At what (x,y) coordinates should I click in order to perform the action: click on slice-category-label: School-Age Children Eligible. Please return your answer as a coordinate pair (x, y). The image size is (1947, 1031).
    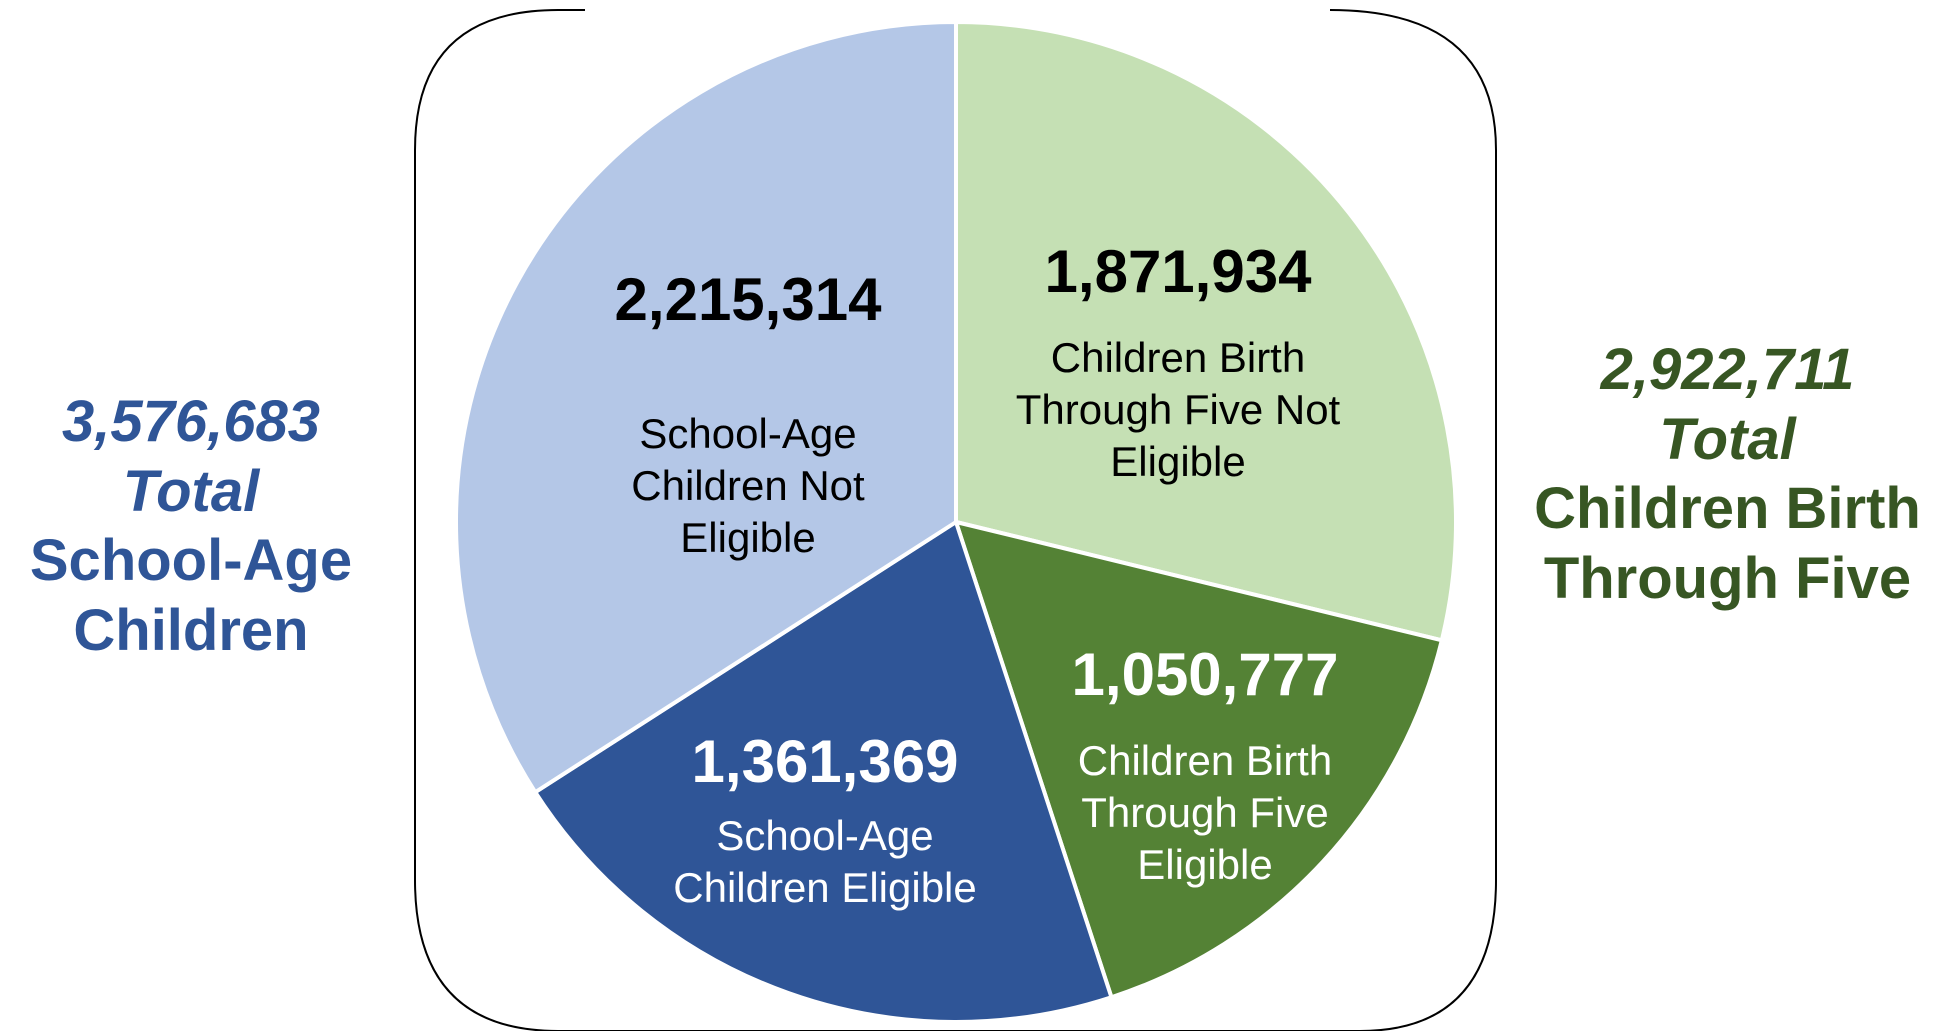
    Looking at the image, I should click on (825, 861).